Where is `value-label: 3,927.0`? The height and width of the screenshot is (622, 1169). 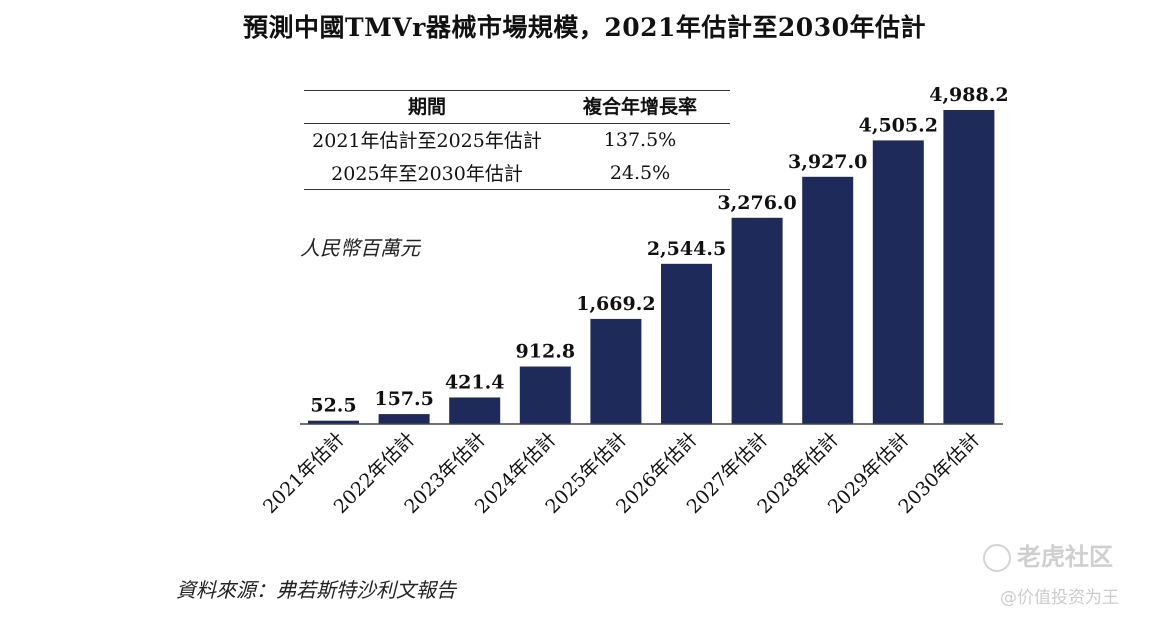 value-label: 3,927.0 is located at coordinates (827, 162).